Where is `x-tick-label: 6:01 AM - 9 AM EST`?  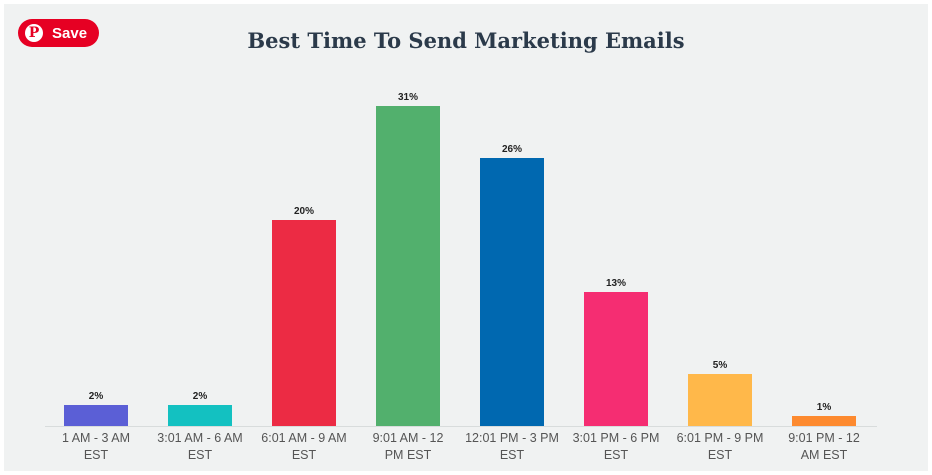 x-tick-label: 6:01 AM - 9 AM EST is located at coordinates (304, 446).